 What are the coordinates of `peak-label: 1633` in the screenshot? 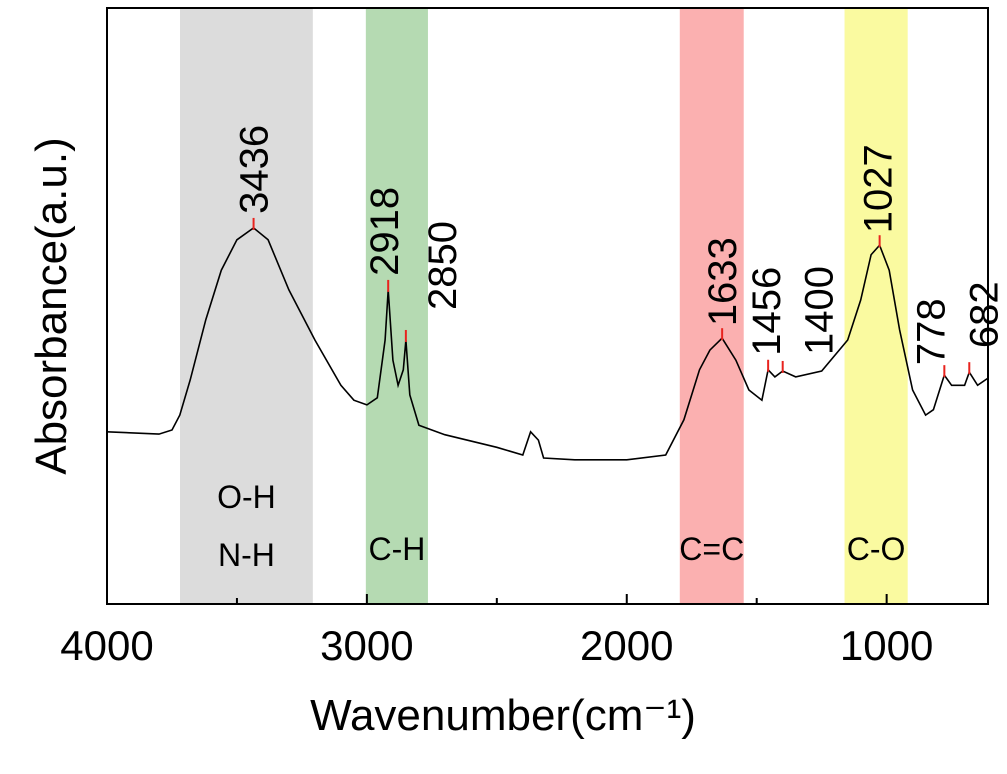 It's located at (723, 281).